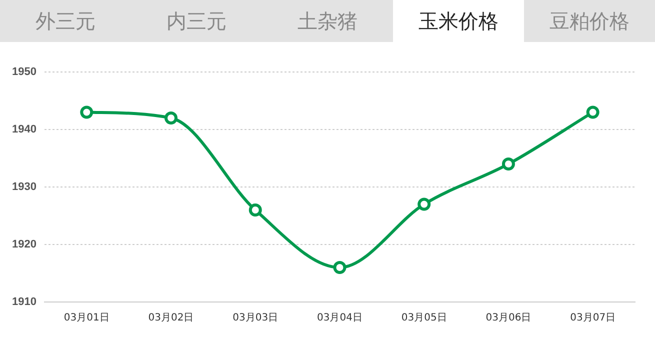 This screenshot has width=655, height=338. What do you see at coordinates (339, 318) in the screenshot?
I see `x-tick-label: 03月04日` at bounding box center [339, 318].